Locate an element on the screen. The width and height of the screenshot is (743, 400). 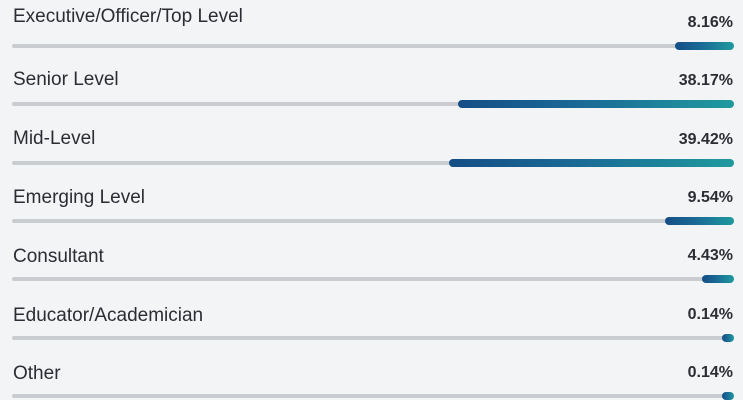
bar-value-label: 8.16% is located at coordinates (710, 22).